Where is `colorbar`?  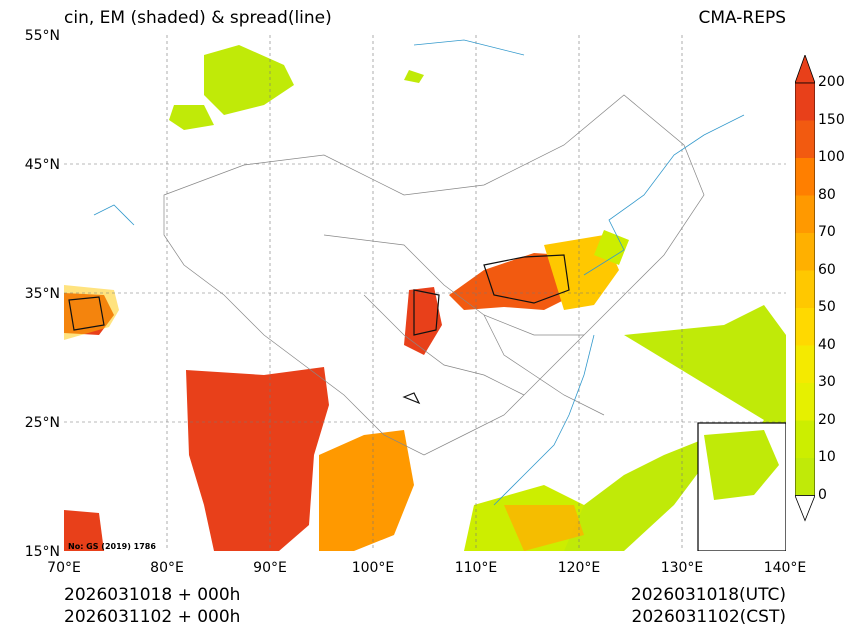 colorbar is located at coordinates (805, 288).